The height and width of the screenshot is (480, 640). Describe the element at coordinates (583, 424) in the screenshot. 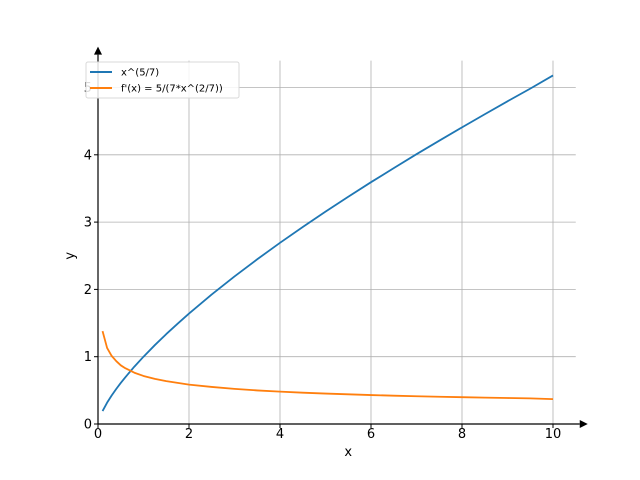

I see `x-axis-arrow` at that location.